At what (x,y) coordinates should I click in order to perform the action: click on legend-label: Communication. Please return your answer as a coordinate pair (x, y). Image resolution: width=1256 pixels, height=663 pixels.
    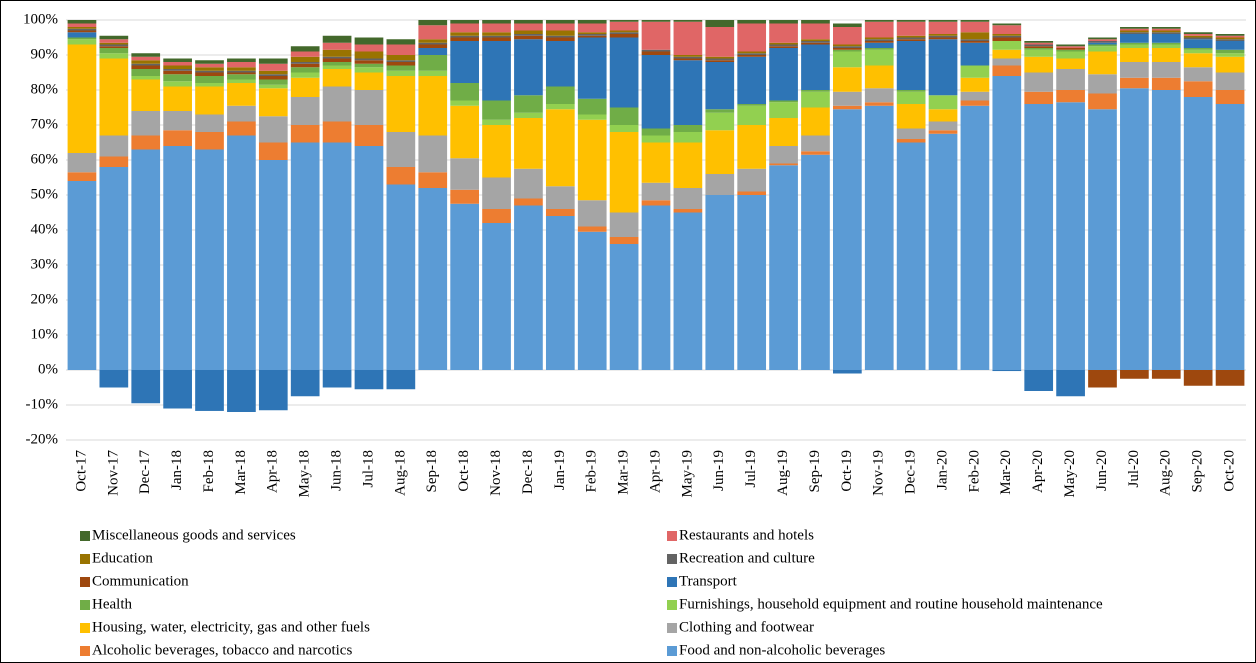
    Looking at the image, I should click on (140, 581).